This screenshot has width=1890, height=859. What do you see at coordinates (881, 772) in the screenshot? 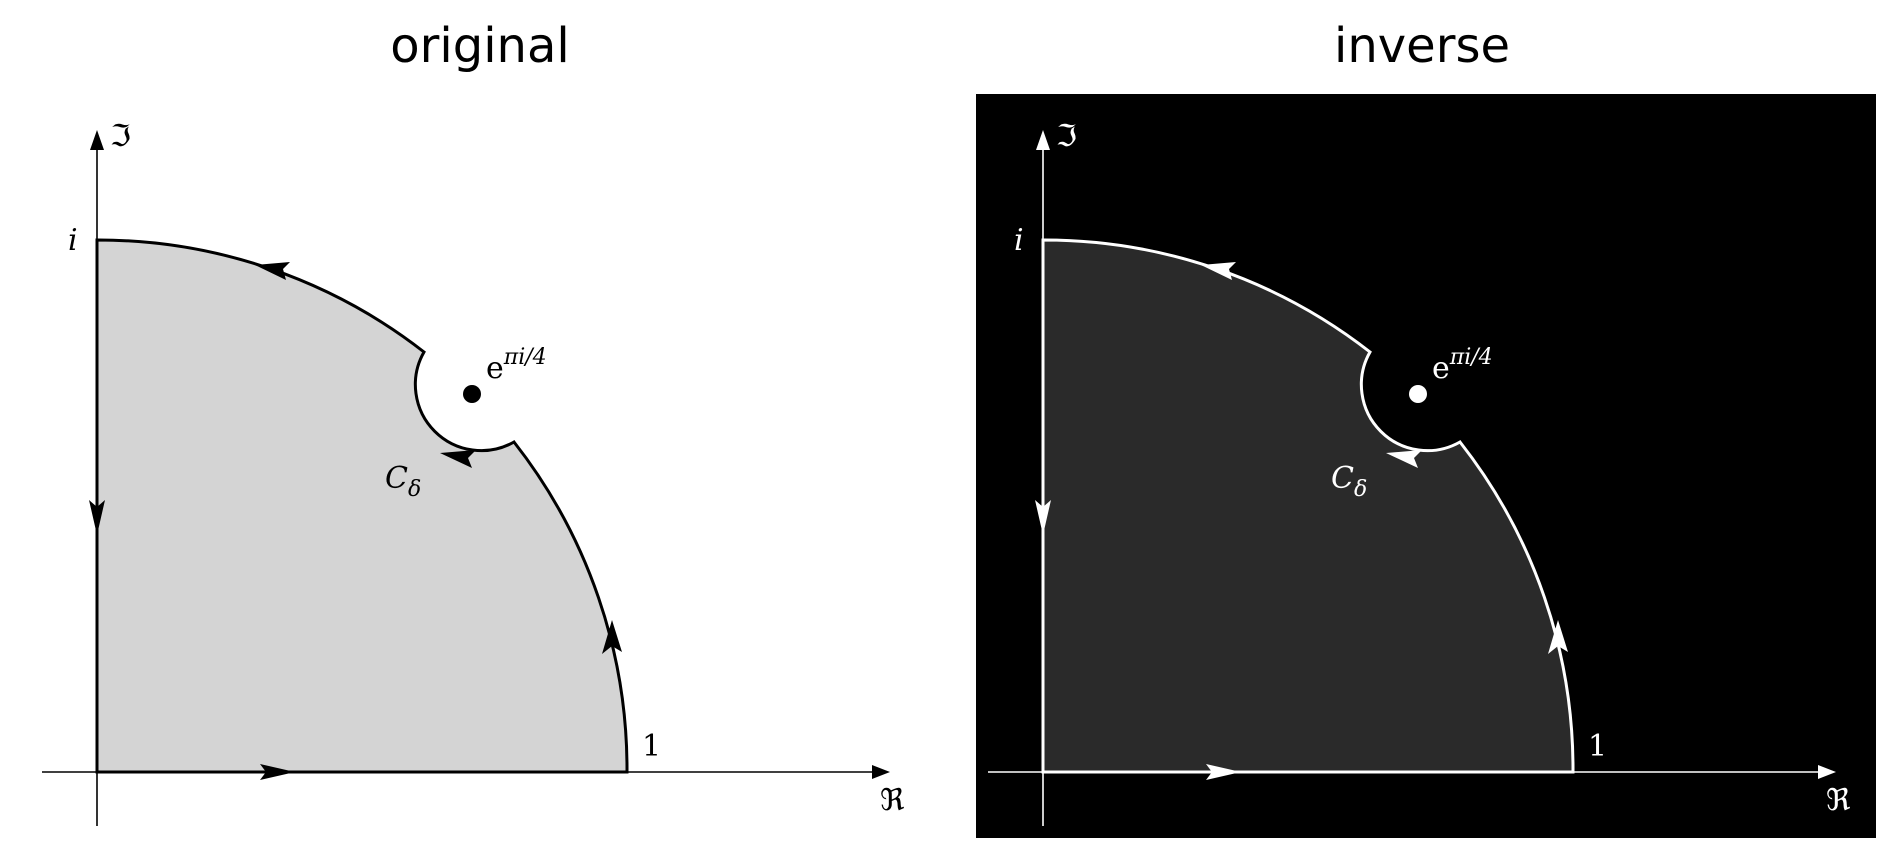
I see `real-axis-arrow-icon` at bounding box center [881, 772].